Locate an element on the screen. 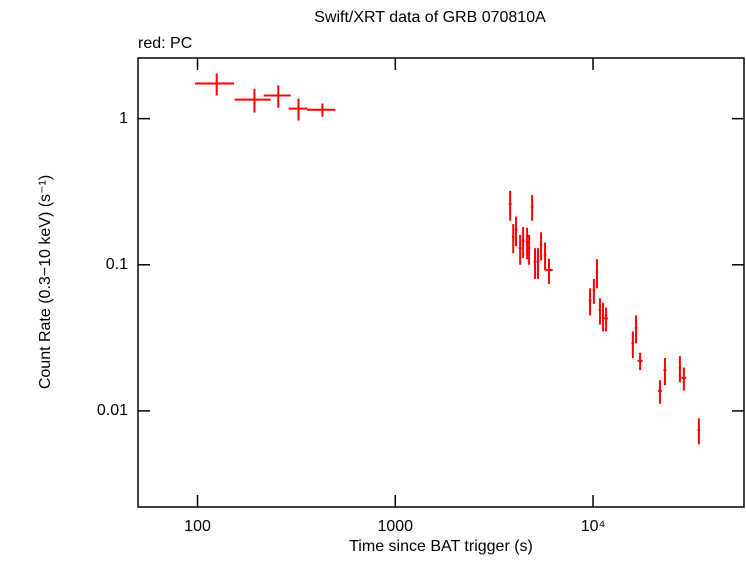 The image size is (746, 563). y-axis-label: Count Rate (0.3−10 keV) (s⁻¹) is located at coordinates (45, 282).